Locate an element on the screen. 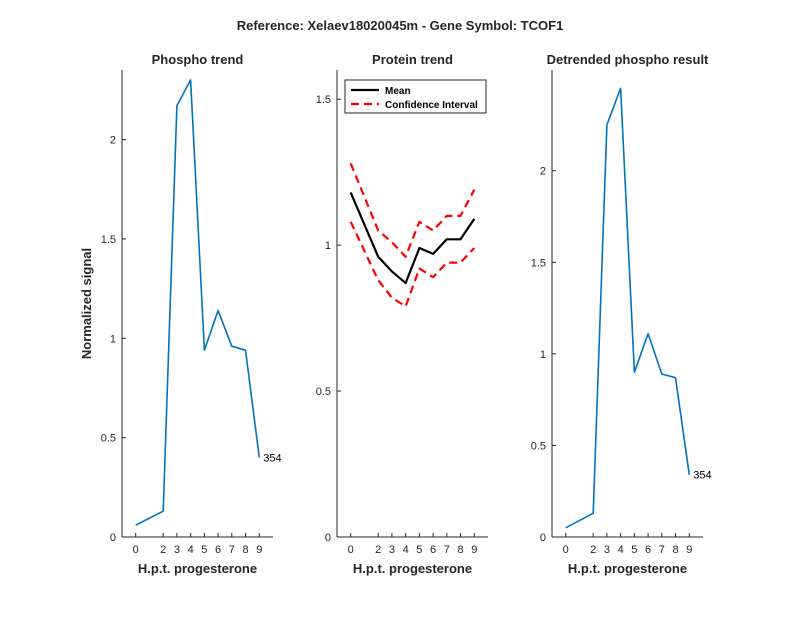  y-axis-label: Normalized signal is located at coordinates (86, 303).